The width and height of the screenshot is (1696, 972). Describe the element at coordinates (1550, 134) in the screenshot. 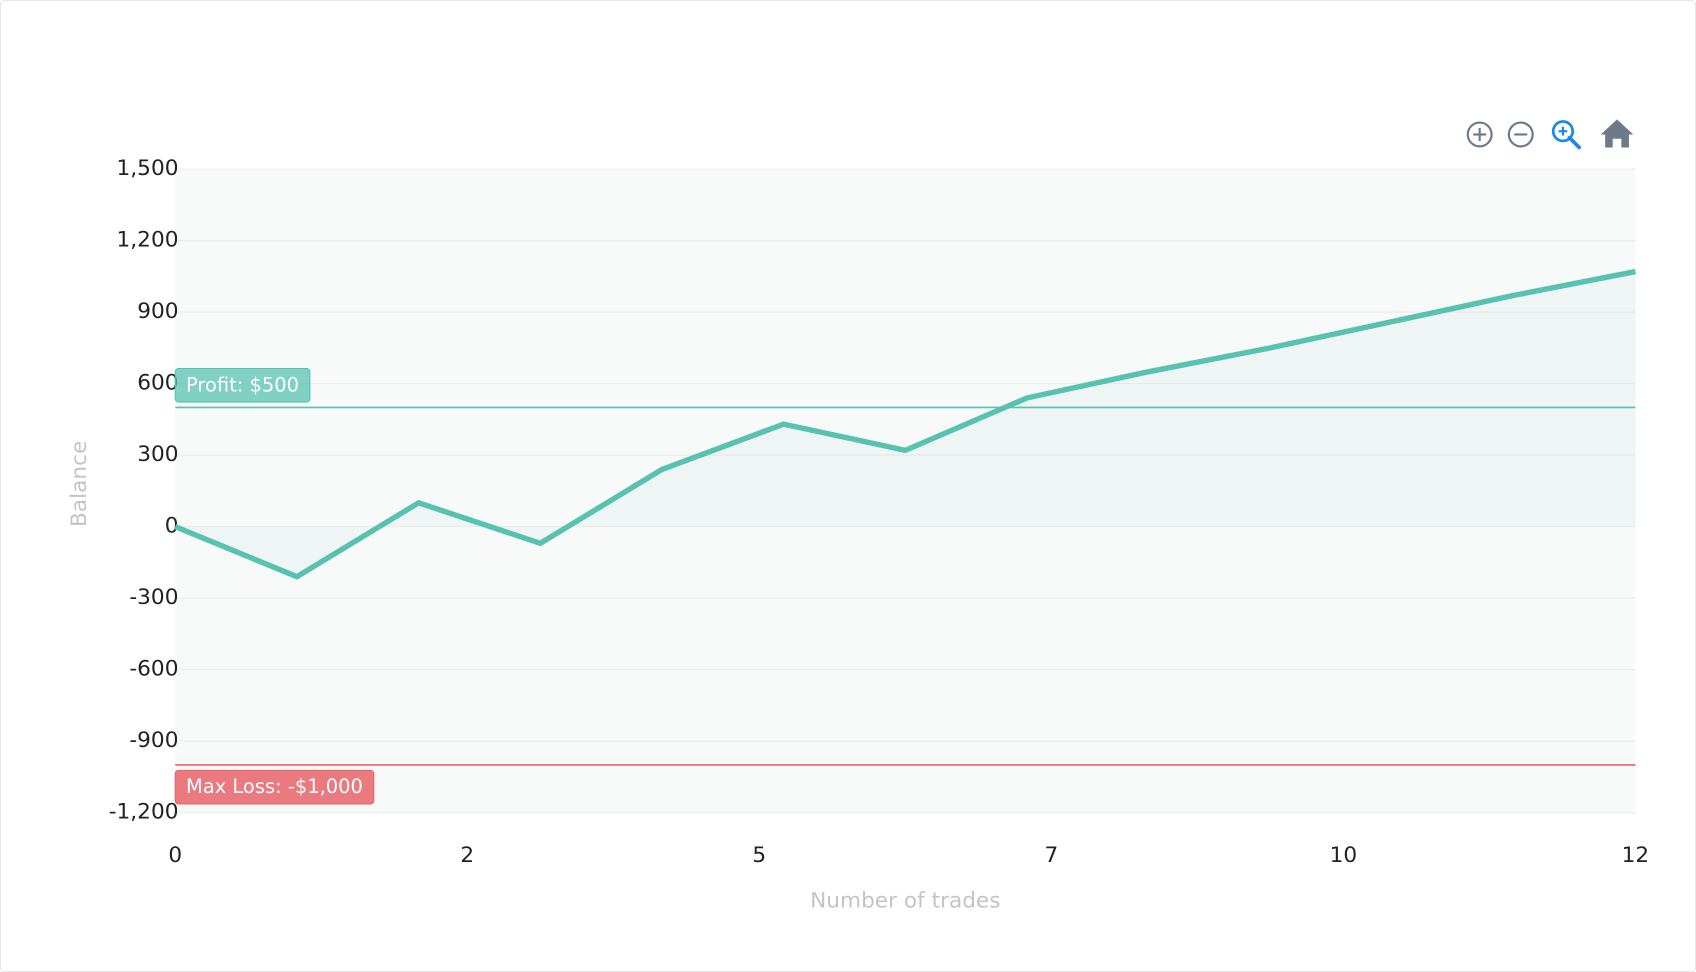

I see `toolbar` at that location.